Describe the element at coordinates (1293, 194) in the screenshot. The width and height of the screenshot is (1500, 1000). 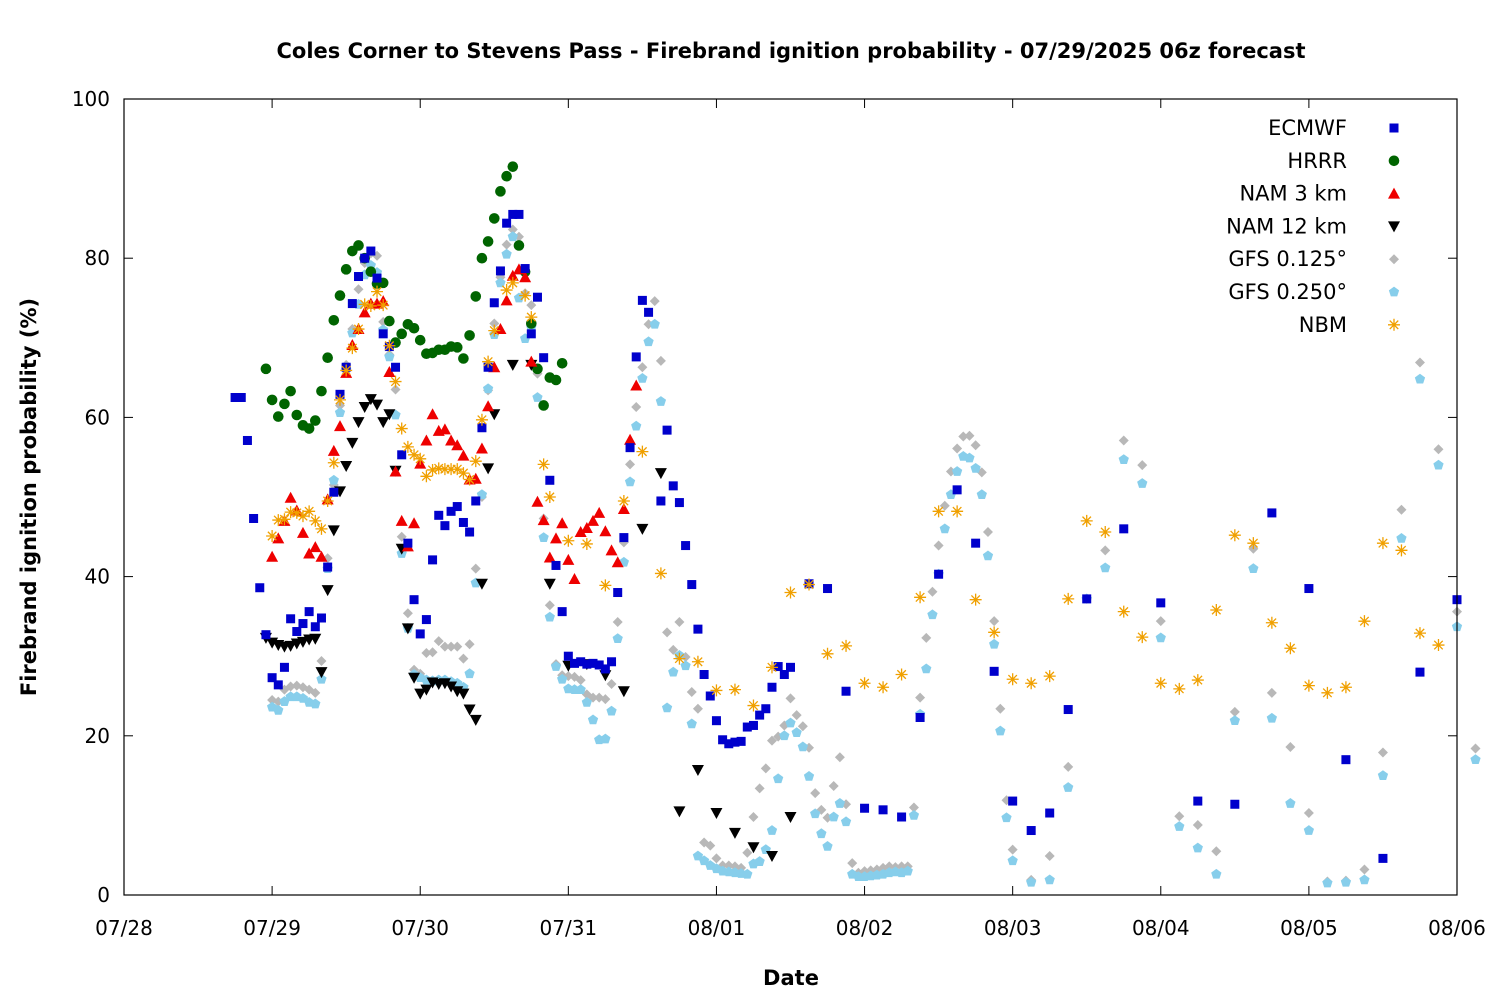
I see `legend-label: NAM 3 km` at that location.